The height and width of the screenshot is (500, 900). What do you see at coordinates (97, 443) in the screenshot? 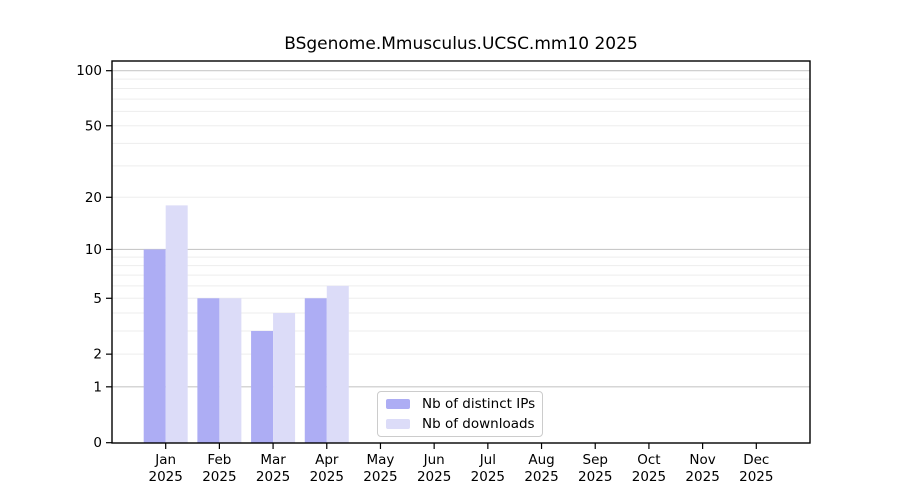
I see `y-tick-label: 0` at bounding box center [97, 443].